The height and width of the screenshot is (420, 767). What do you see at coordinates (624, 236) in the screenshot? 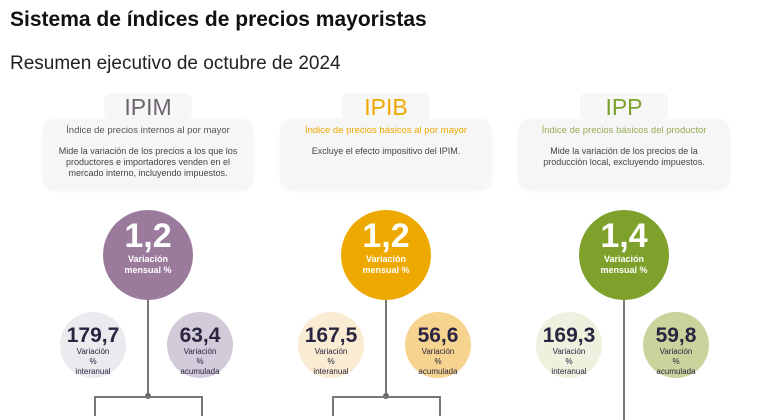
I see `monthly-variation-value: 1,4` at bounding box center [624, 236].